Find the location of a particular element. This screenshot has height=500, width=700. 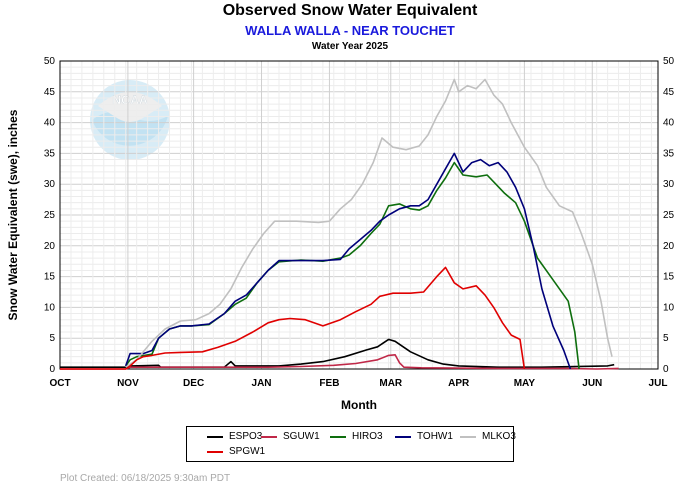

legend-item-hiro3: HIRO3 is located at coordinates (356, 436).